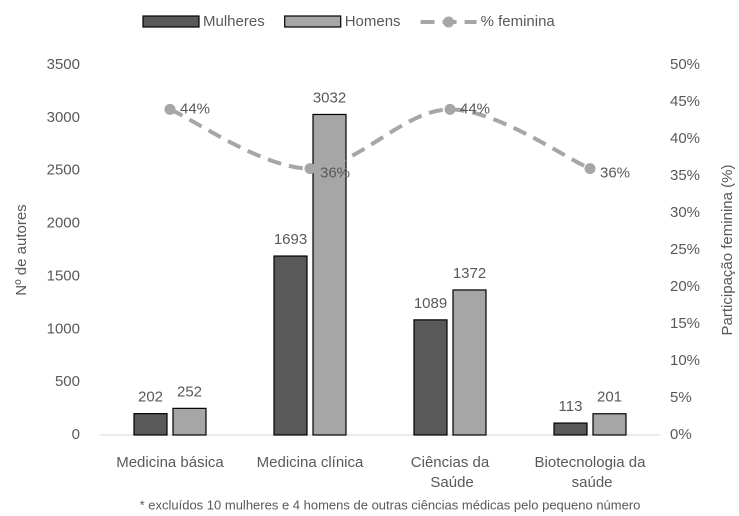  What do you see at coordinates (67, 381) in the screenshot?
I see `y-tick-label: 500` at bounding box center [67, 381].